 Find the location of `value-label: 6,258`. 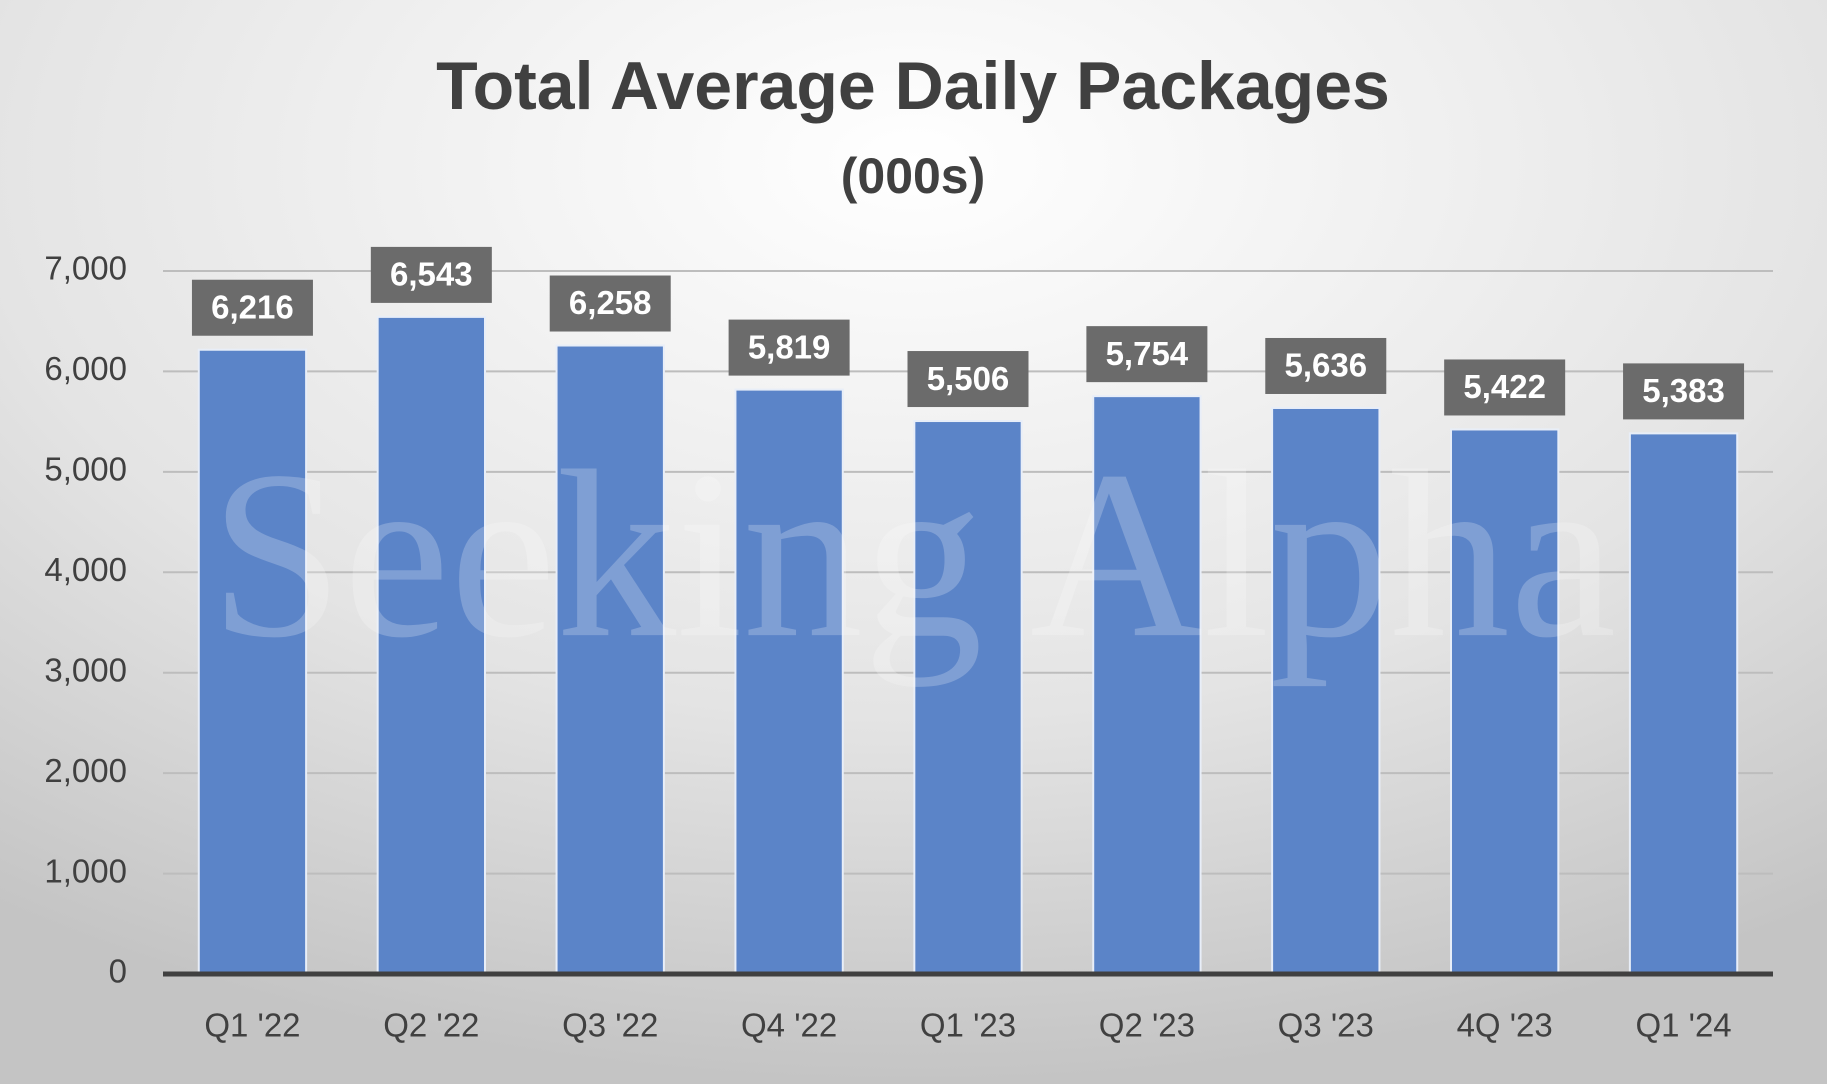

value-label: 6,258 is located at coordinates (610, 302).